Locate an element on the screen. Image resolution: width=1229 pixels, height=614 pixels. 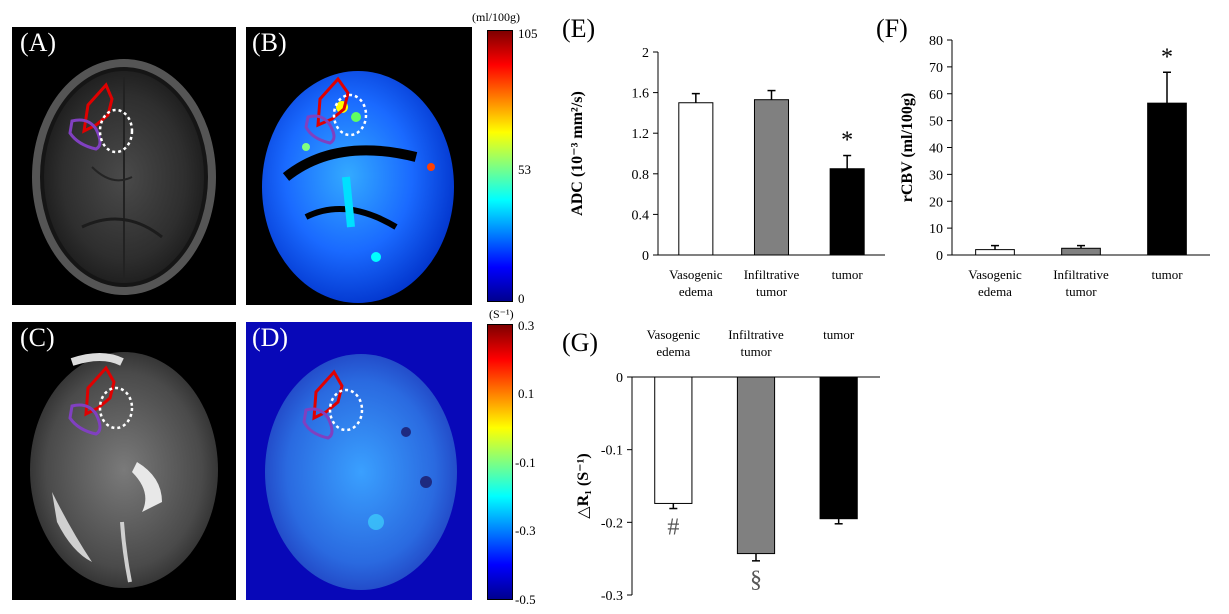
y-tick-label: 20 is located at coordinates (936, 202).